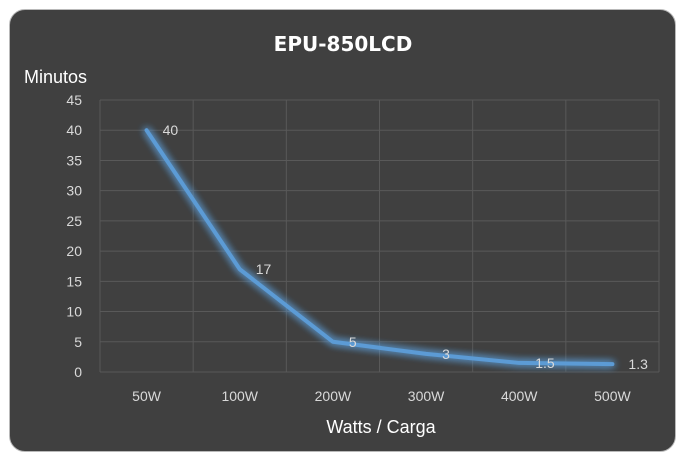  I want to click on data-label: 5, so click(353, 342).